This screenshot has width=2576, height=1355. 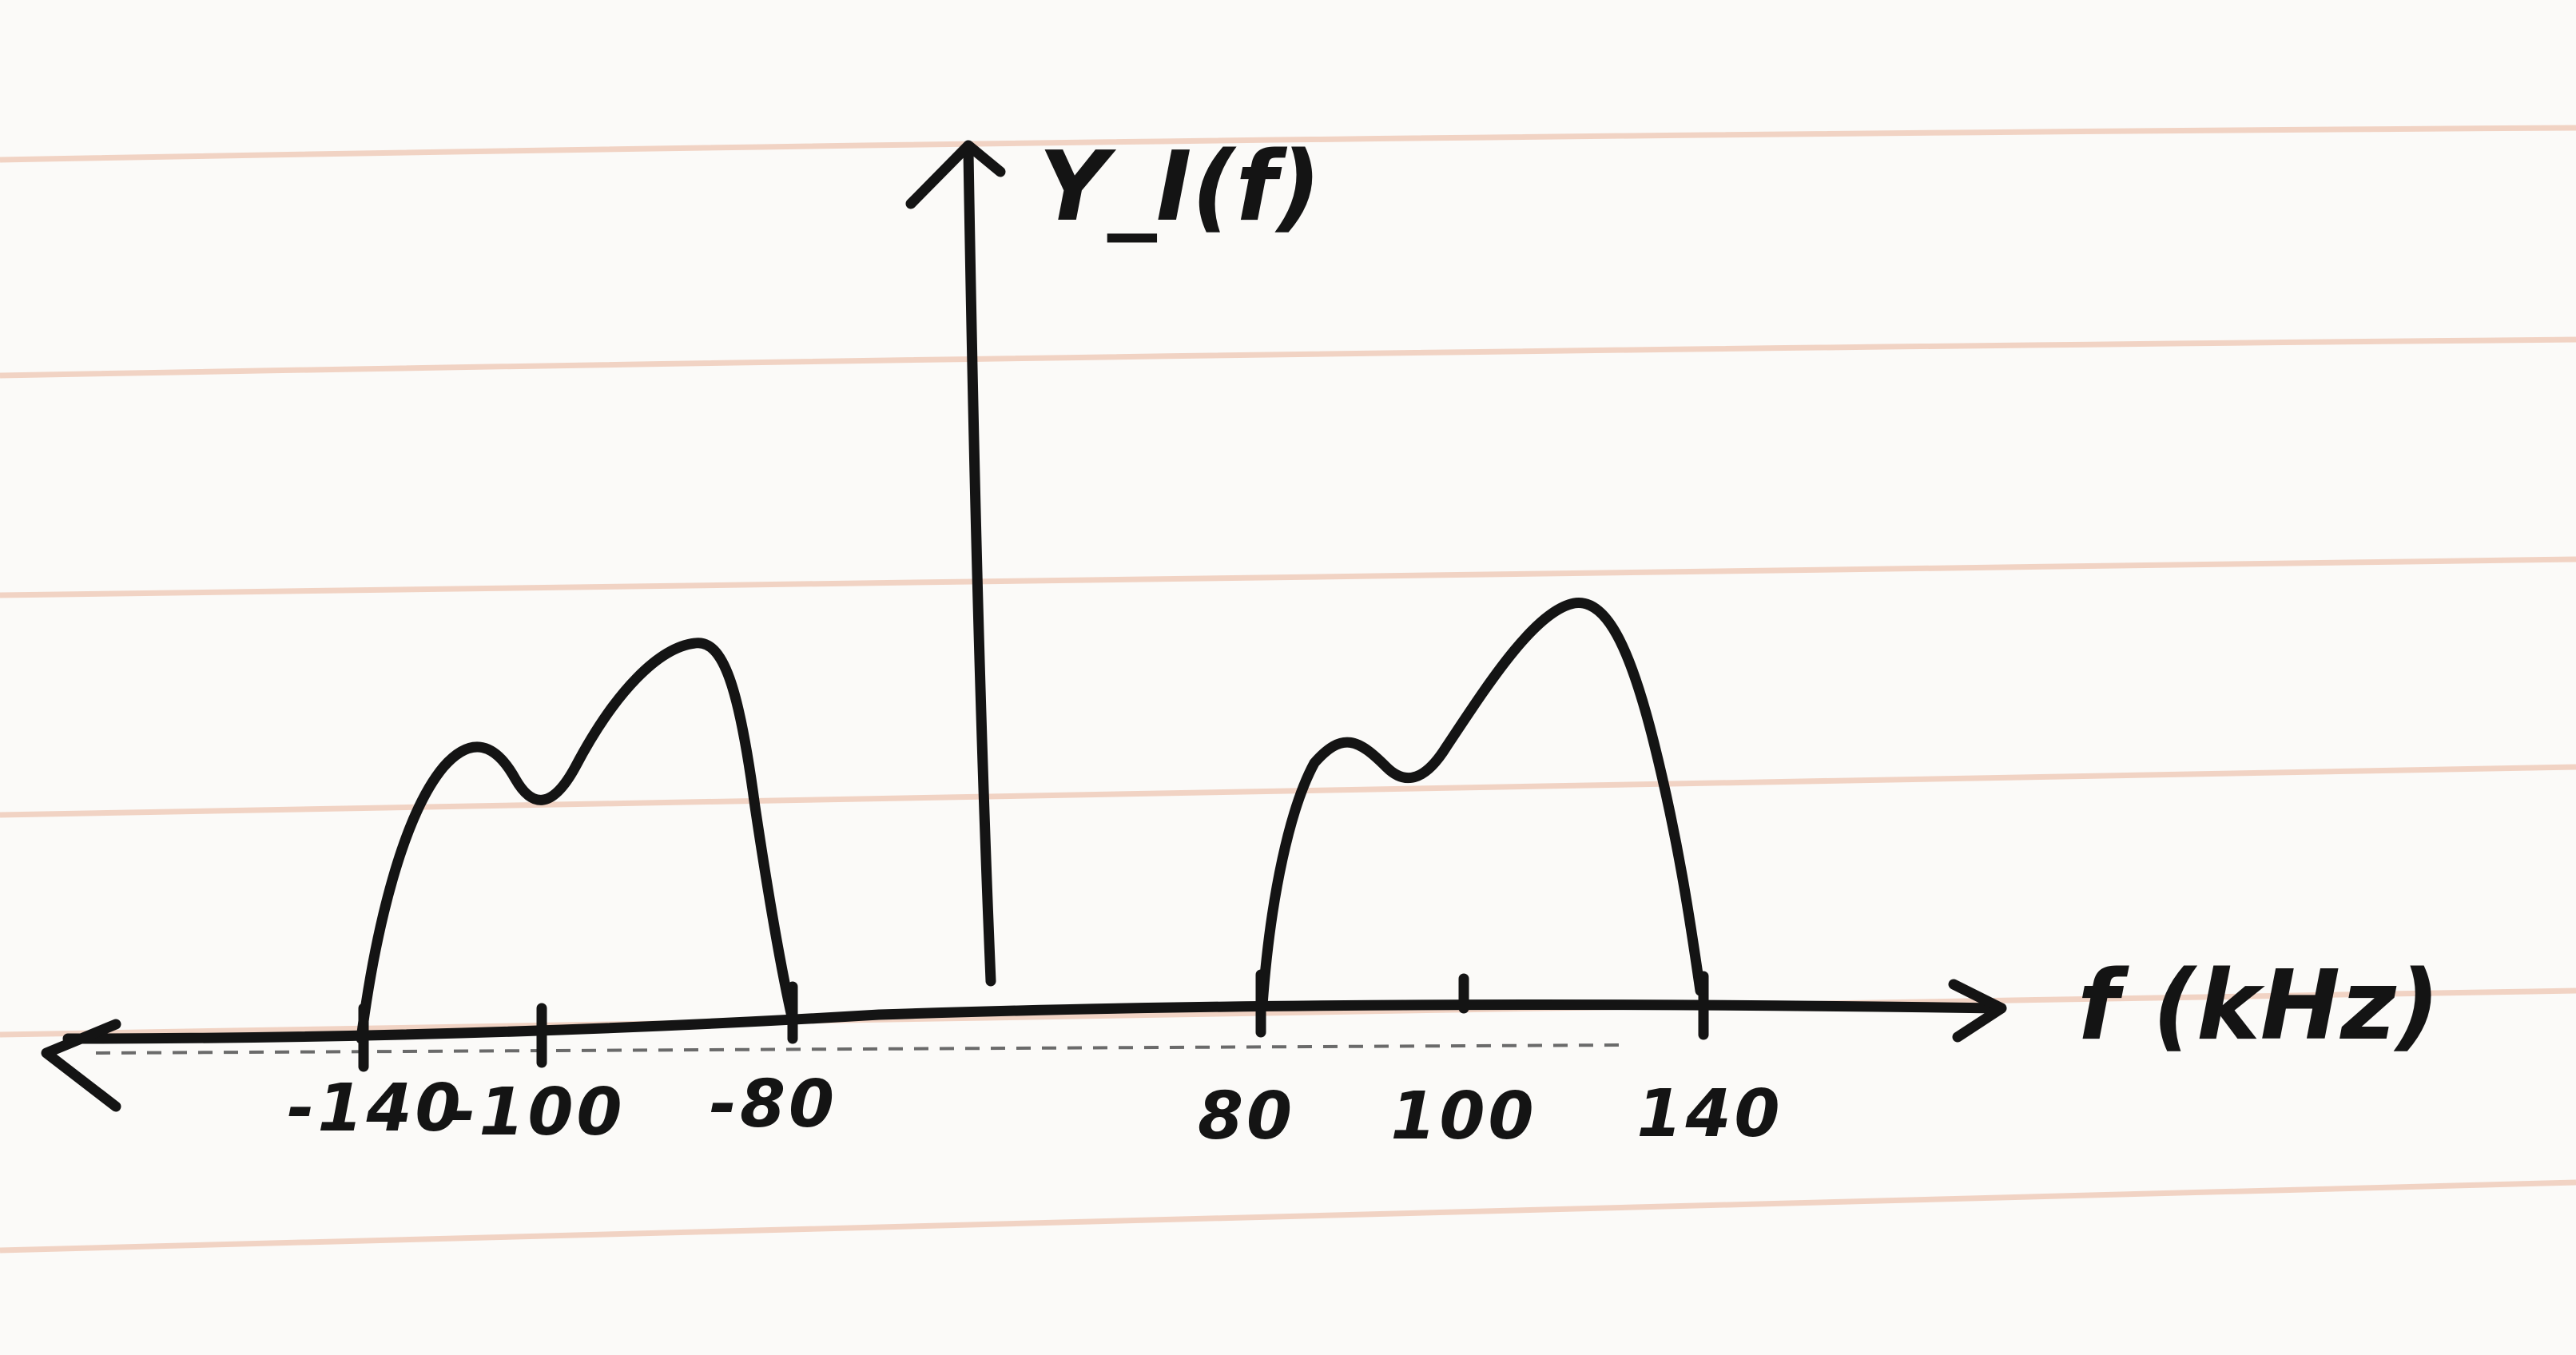 I want to click on tick-label-neg80: -80, so click(x=773, y=1104).